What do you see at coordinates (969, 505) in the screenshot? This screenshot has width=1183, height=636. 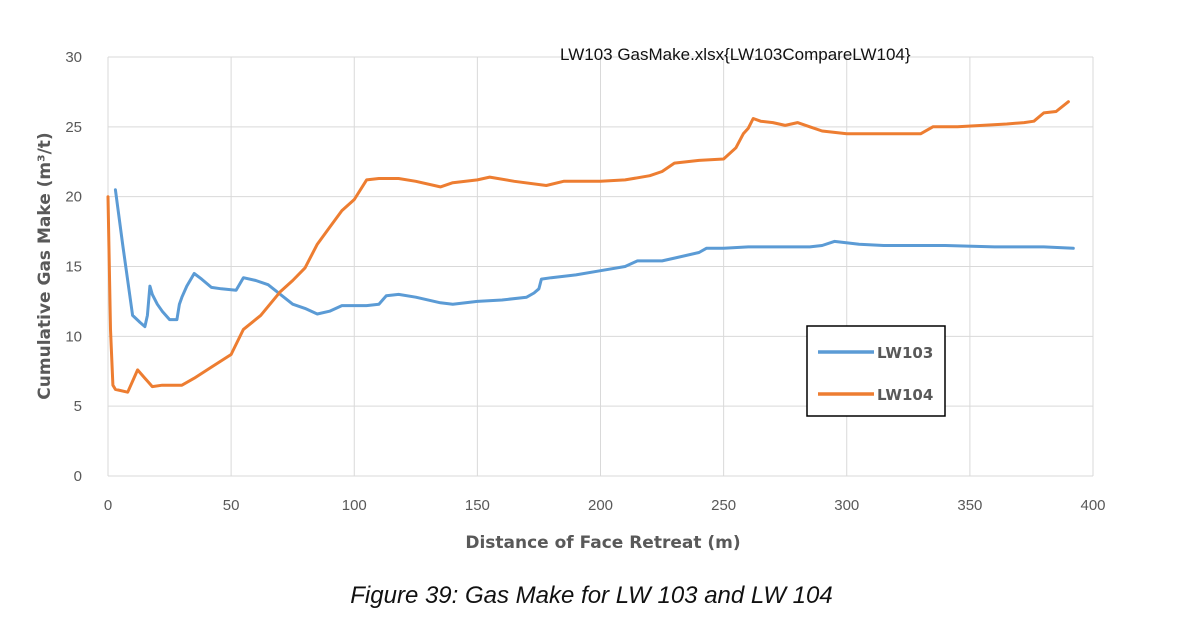 I see `x-tick-label: 350` at bounding box center [969, 505].